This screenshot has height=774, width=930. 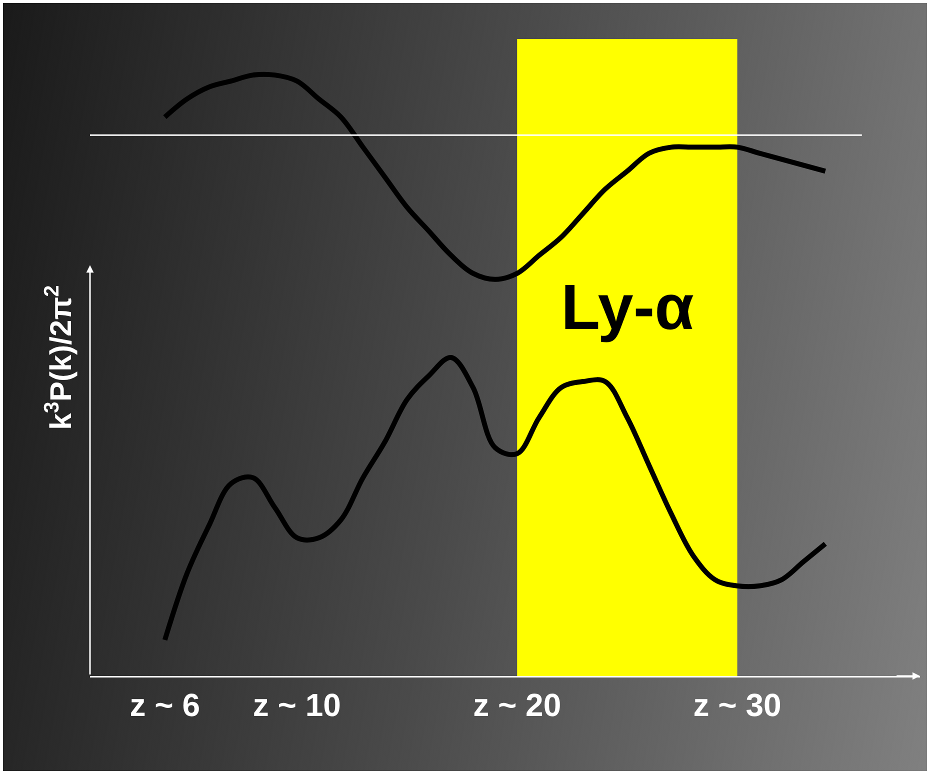 I want to click on x-tick-label: z ~ 30, so click(x=737, y=704).